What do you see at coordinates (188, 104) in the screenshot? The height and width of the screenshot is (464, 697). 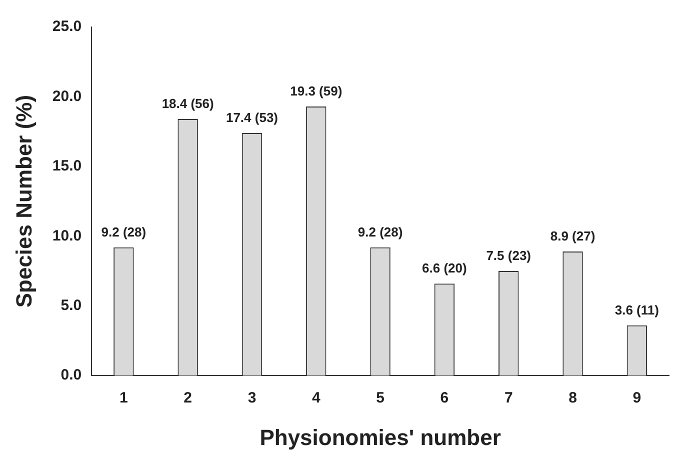 I see `data-label: 18.4 (56)` at bounding box center [188, 104].